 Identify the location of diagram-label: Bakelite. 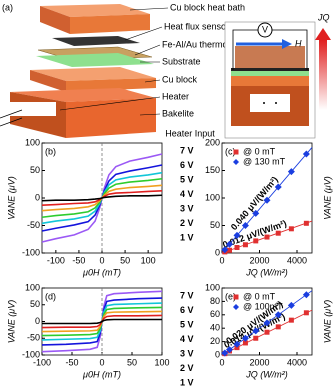
(178, 113).